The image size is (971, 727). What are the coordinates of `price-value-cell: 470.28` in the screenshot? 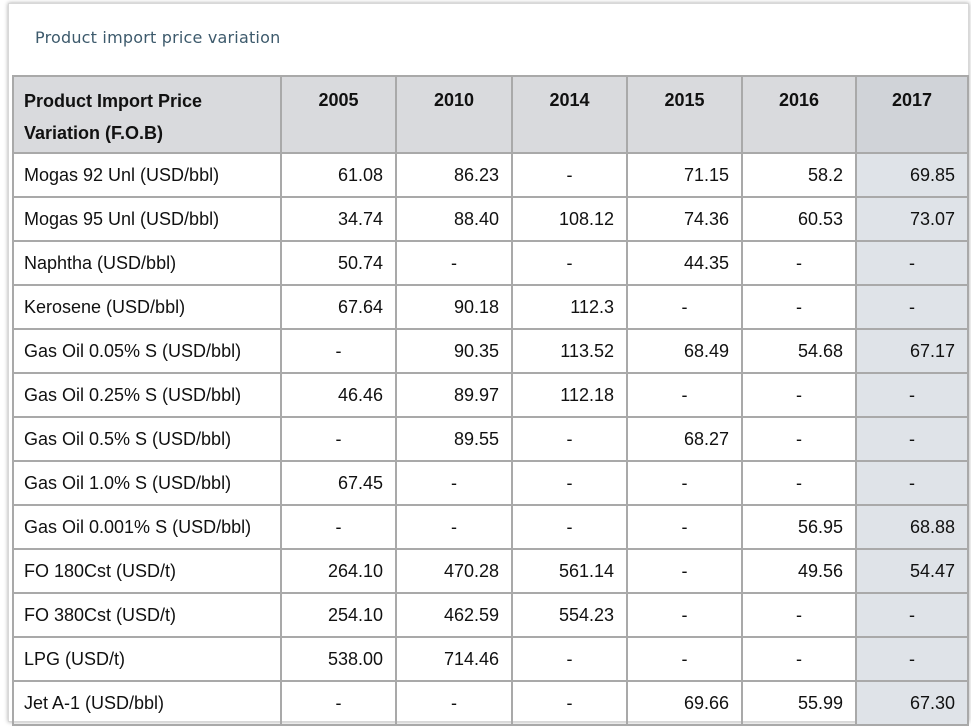 It's located at (454, 571).